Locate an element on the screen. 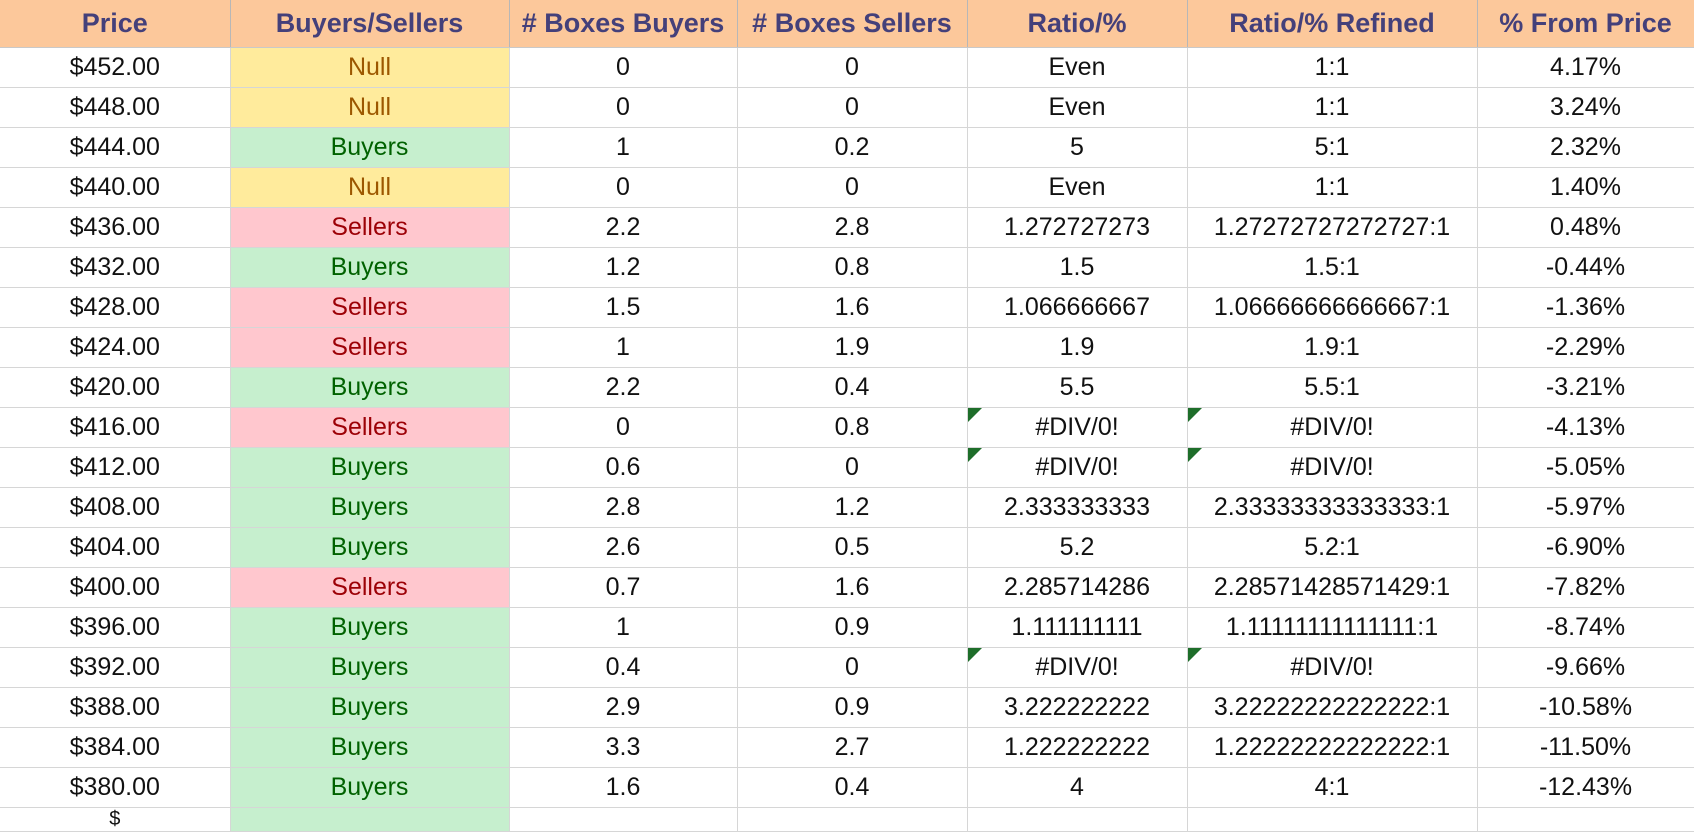  ratio-cell: 1.9 is located at coordinates (1077, 347).